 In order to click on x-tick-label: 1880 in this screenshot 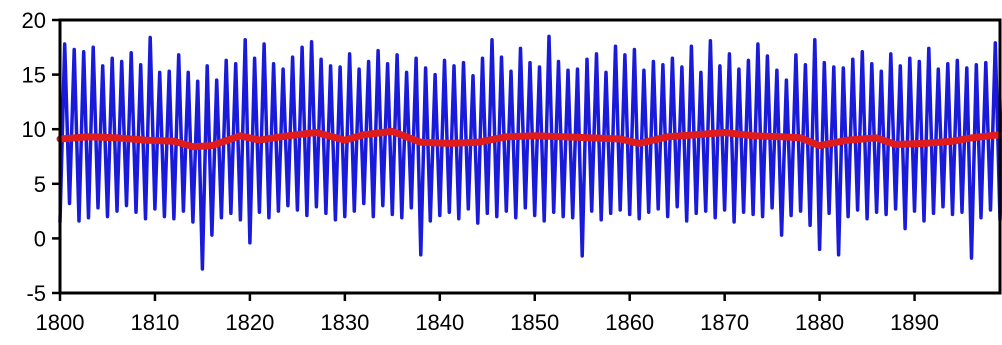, I will do `click(819, 322)`.